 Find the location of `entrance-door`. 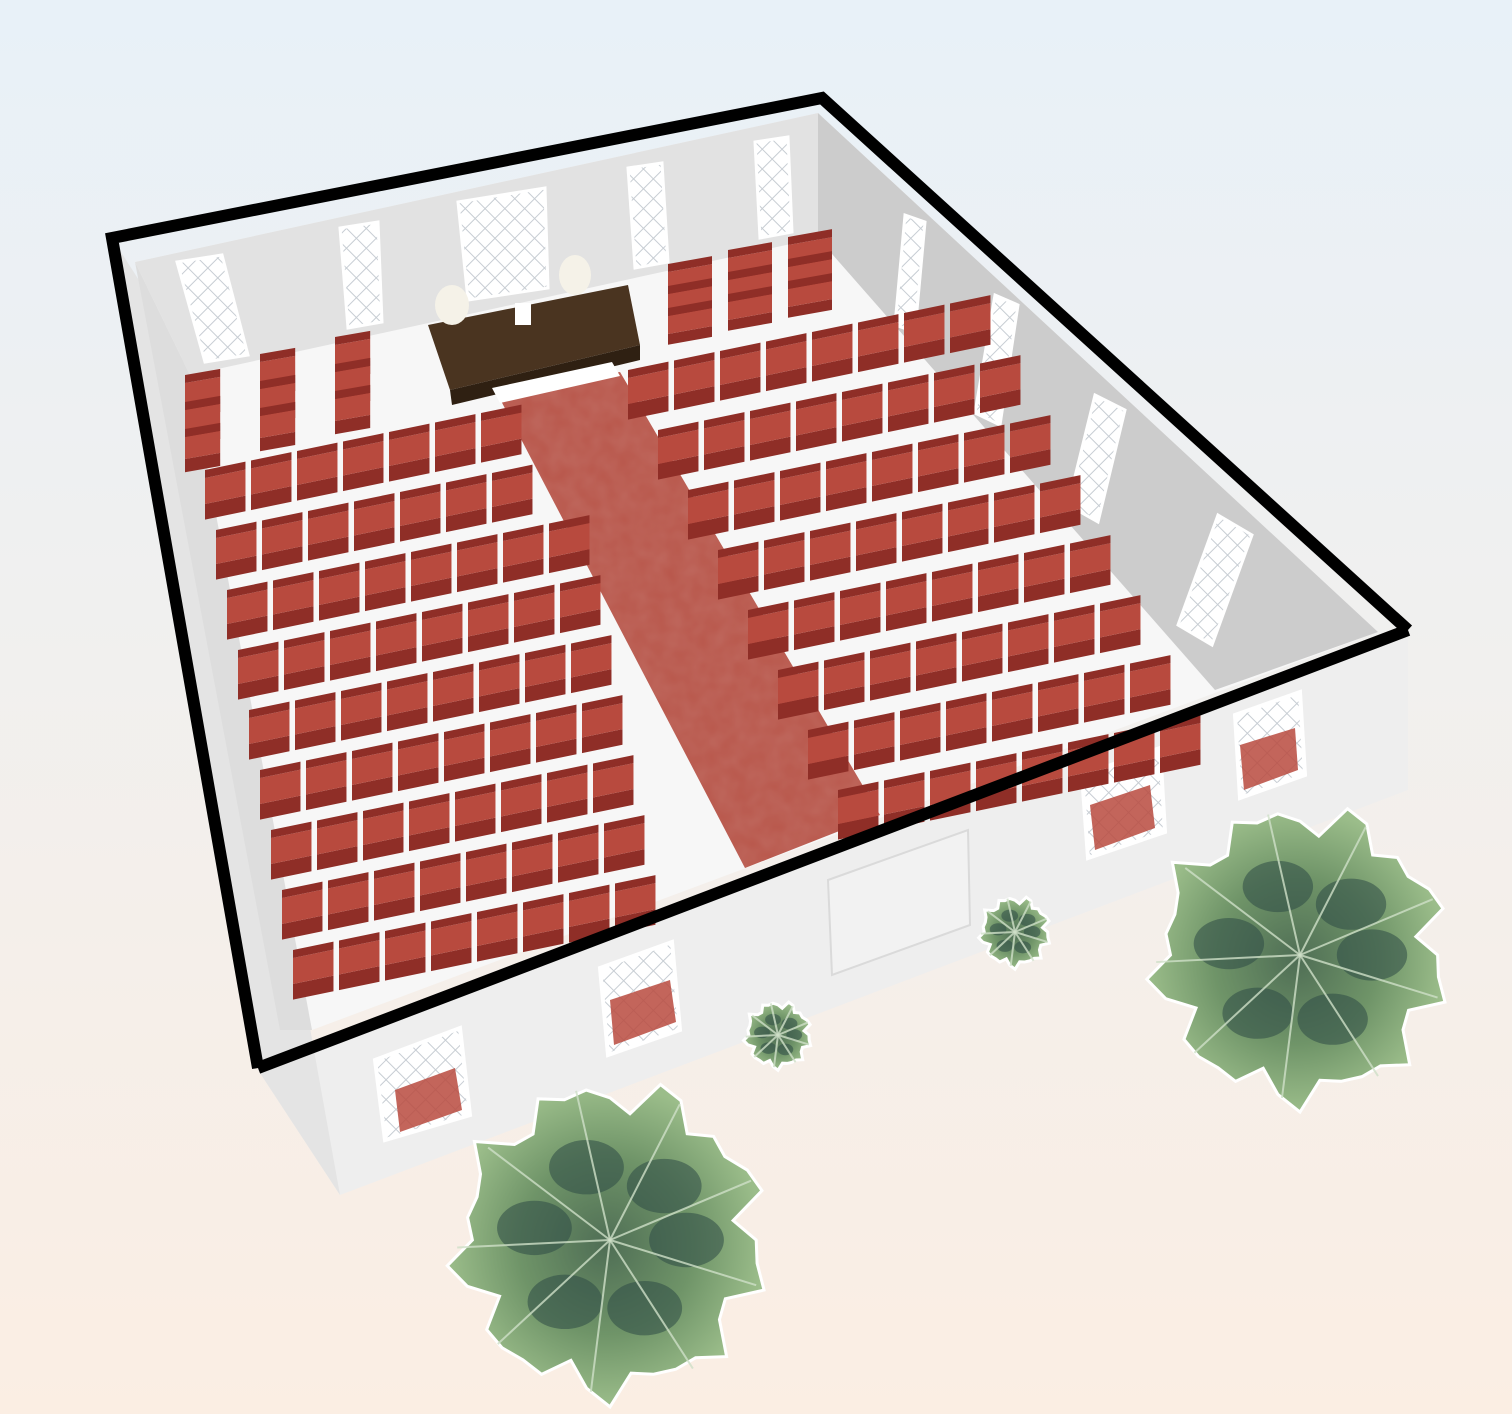

entrance-door is located at coordinates (899, 902).